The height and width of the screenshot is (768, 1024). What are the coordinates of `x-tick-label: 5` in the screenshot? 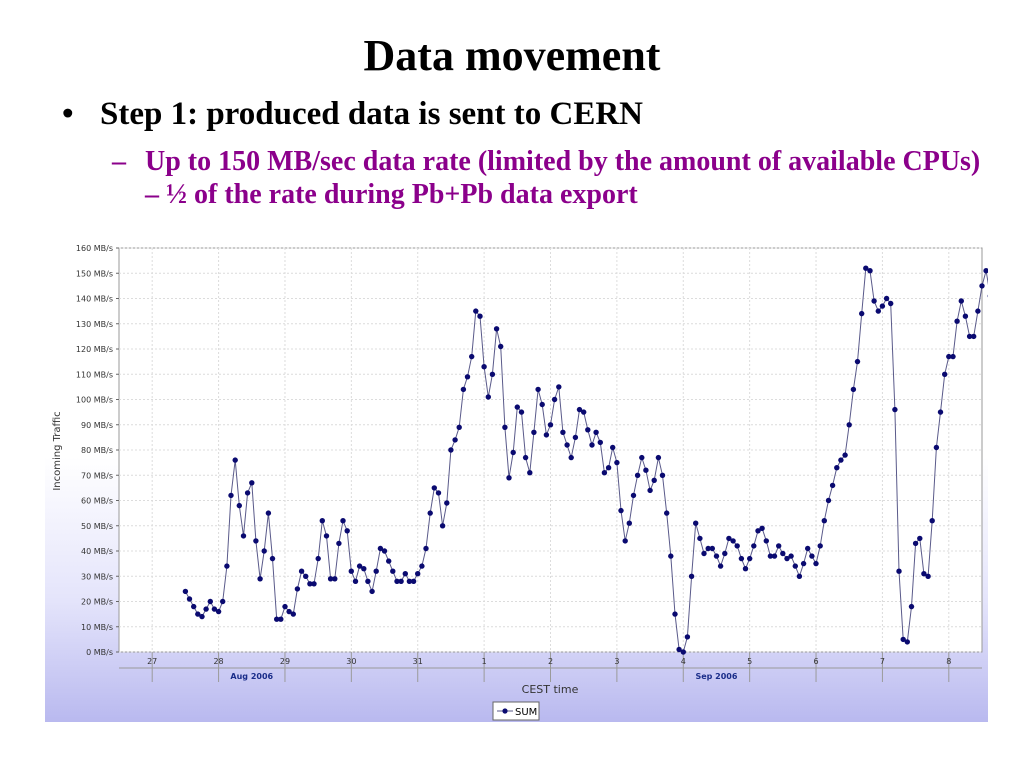 It's located at (749, 661).